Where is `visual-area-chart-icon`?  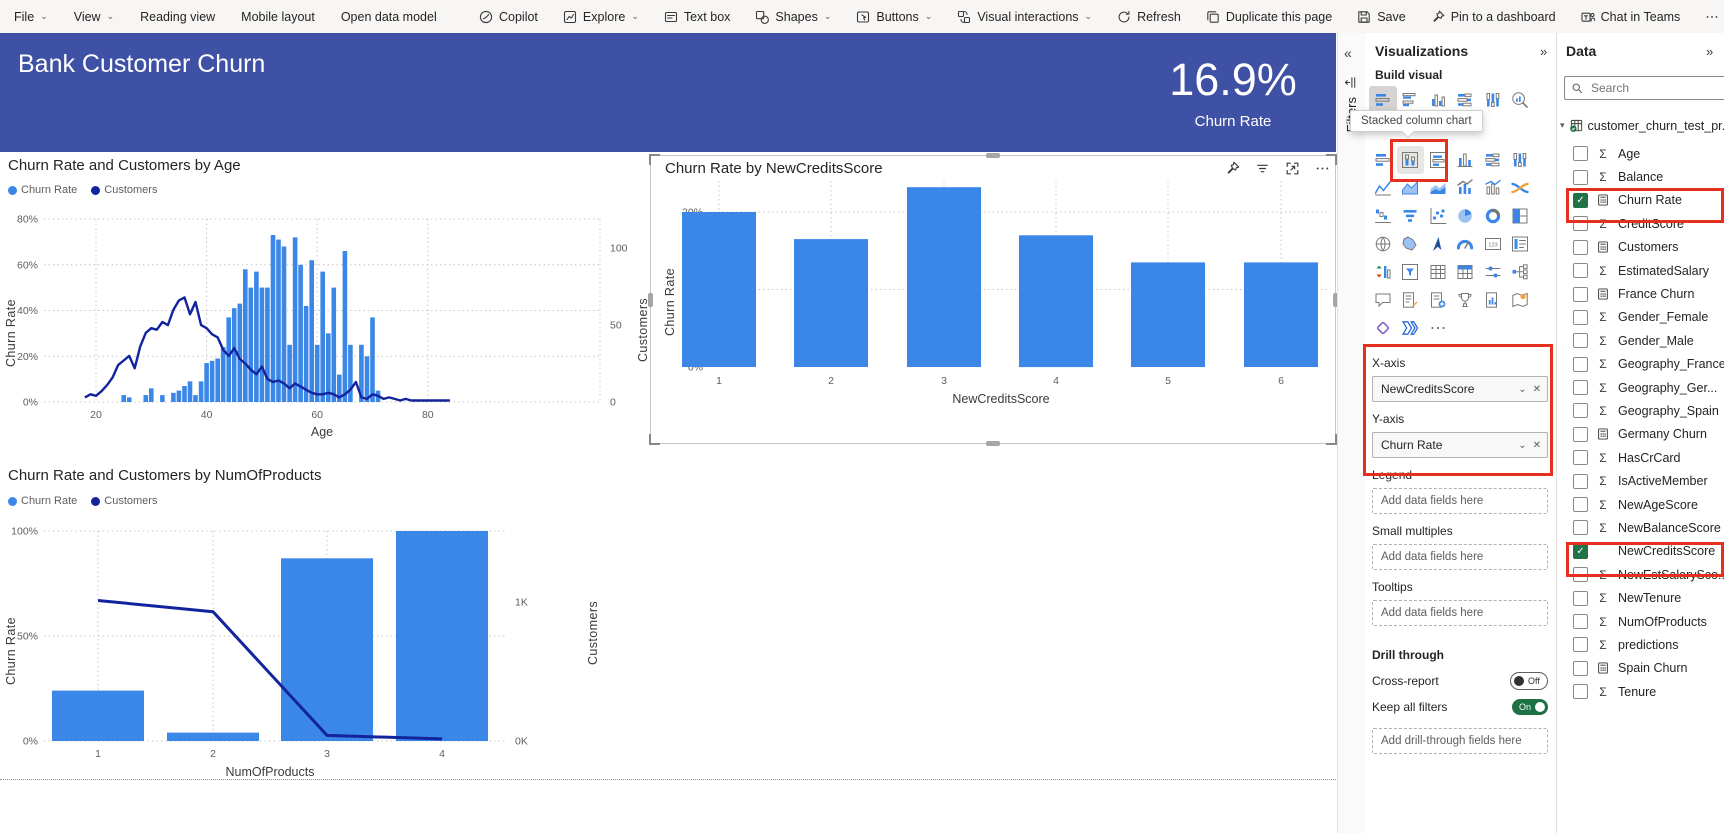
visual-area-chart-icon is located at coordinates (1411, 188).